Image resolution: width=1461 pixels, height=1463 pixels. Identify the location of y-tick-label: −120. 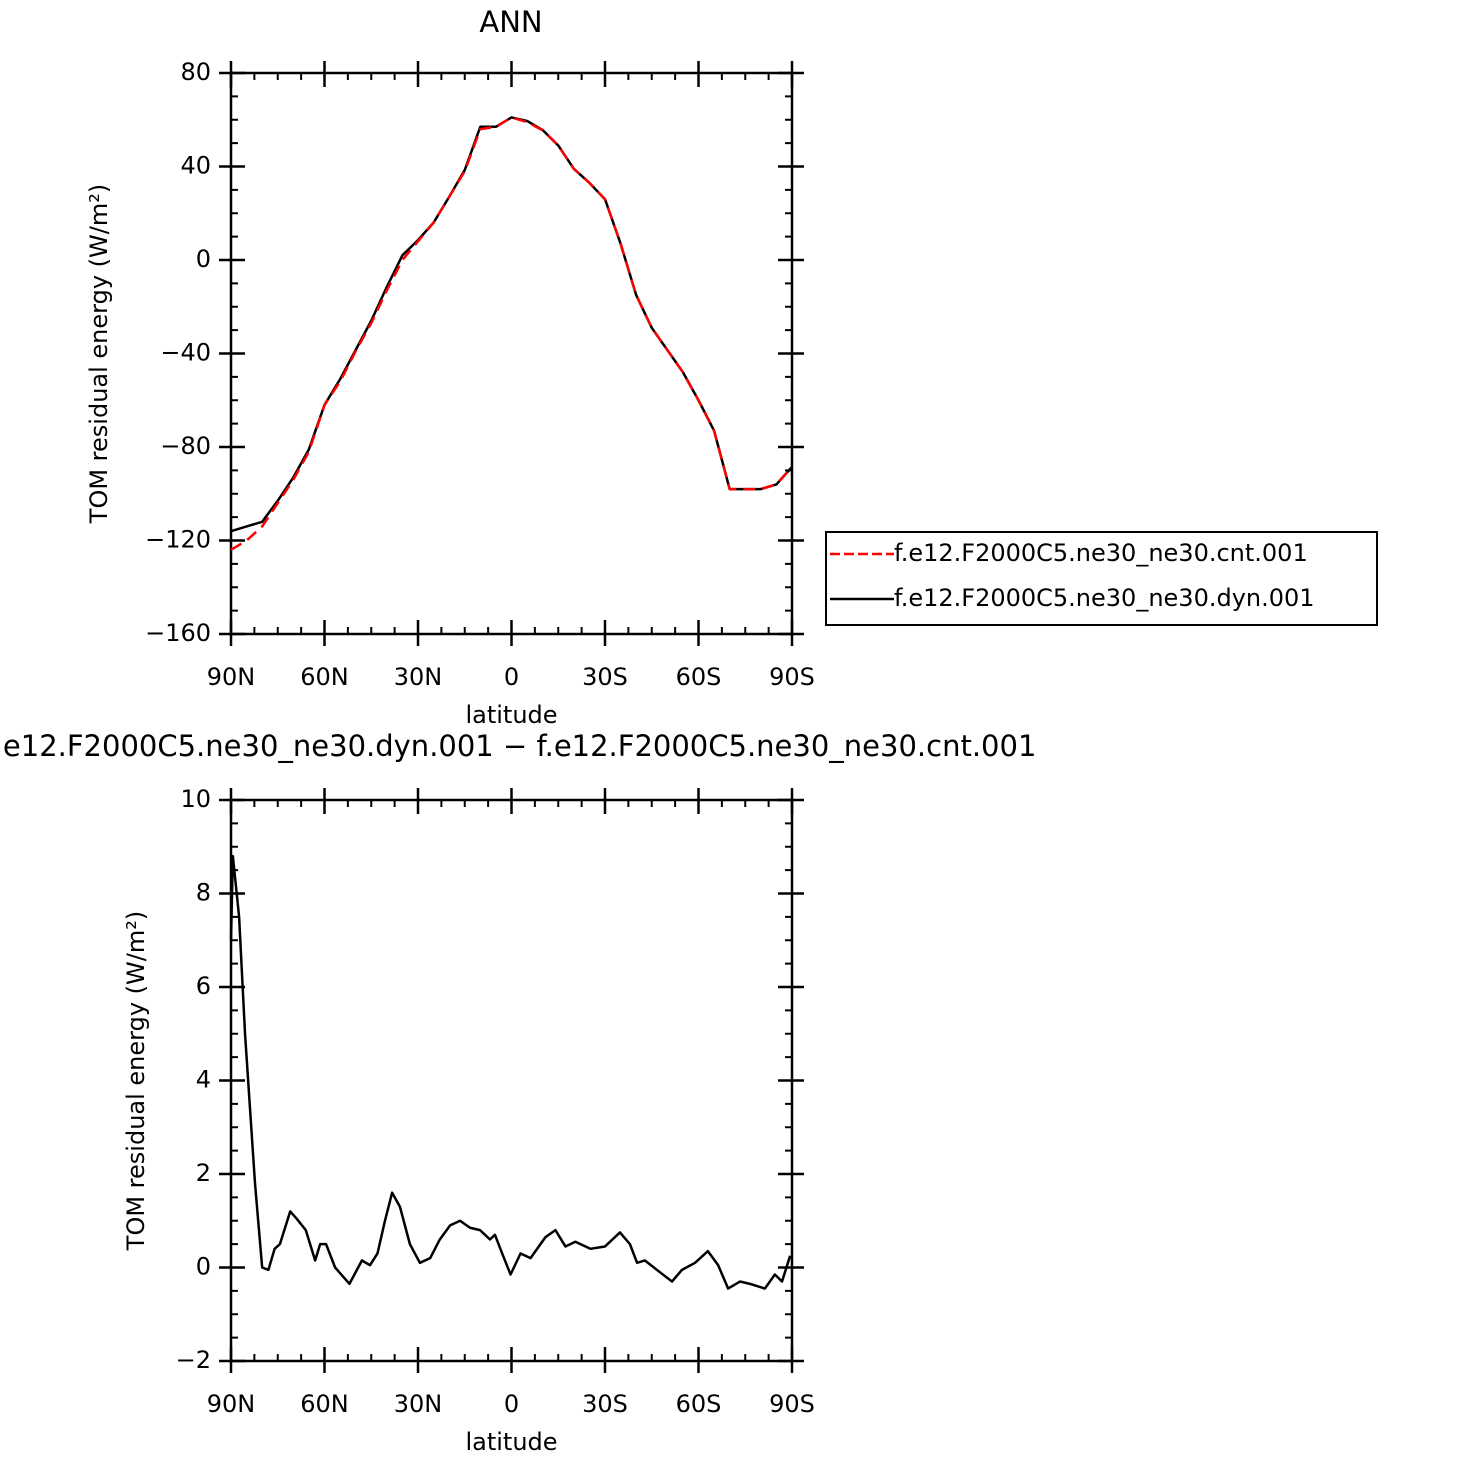
(178, 540).